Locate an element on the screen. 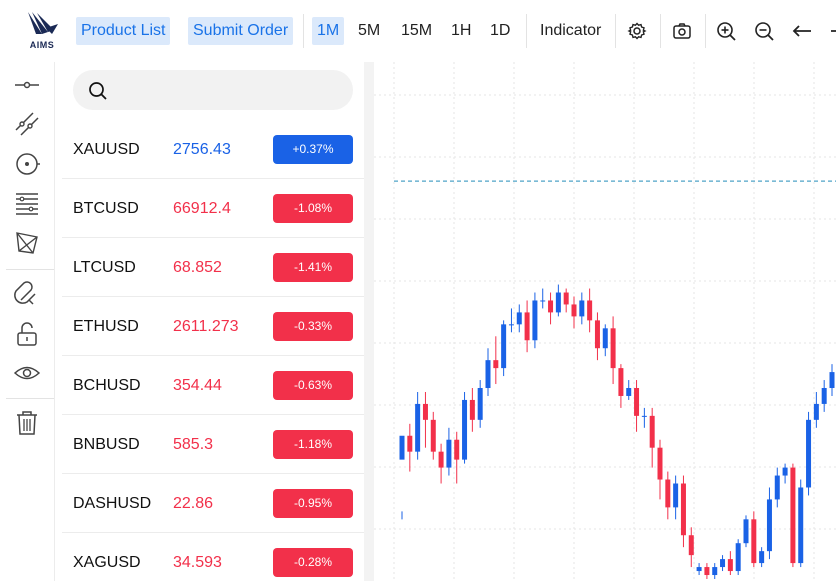 Image resolution: width=836 pixels, height=581 pixels. product-row-xagusd: XAGUSD 34.593 -0.28% is located at coordinates (213, 557).